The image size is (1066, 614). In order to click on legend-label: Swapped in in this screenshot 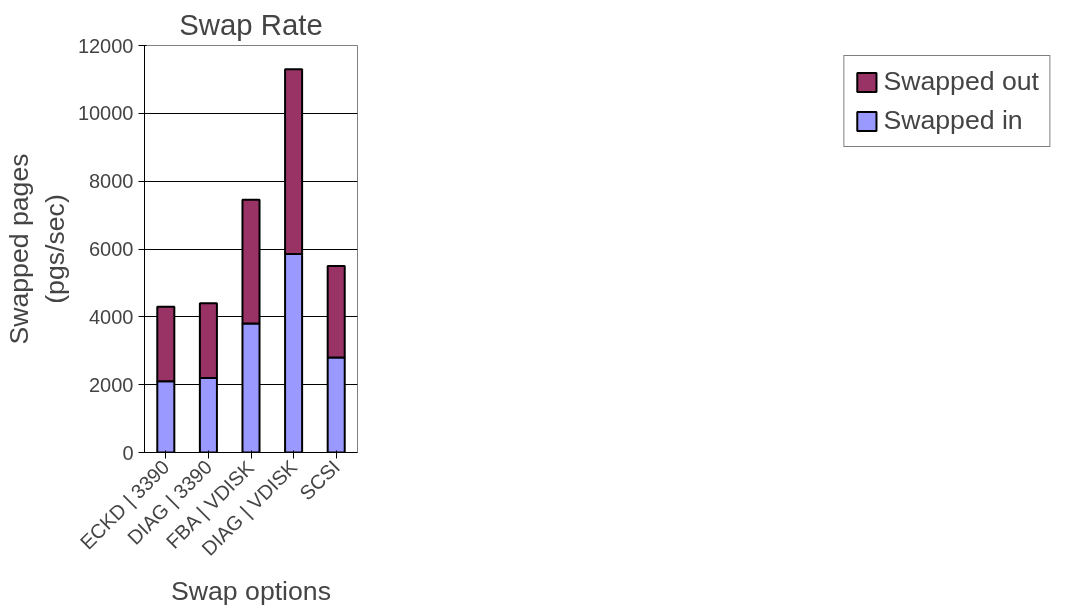, I will do `click(953, 120)`.